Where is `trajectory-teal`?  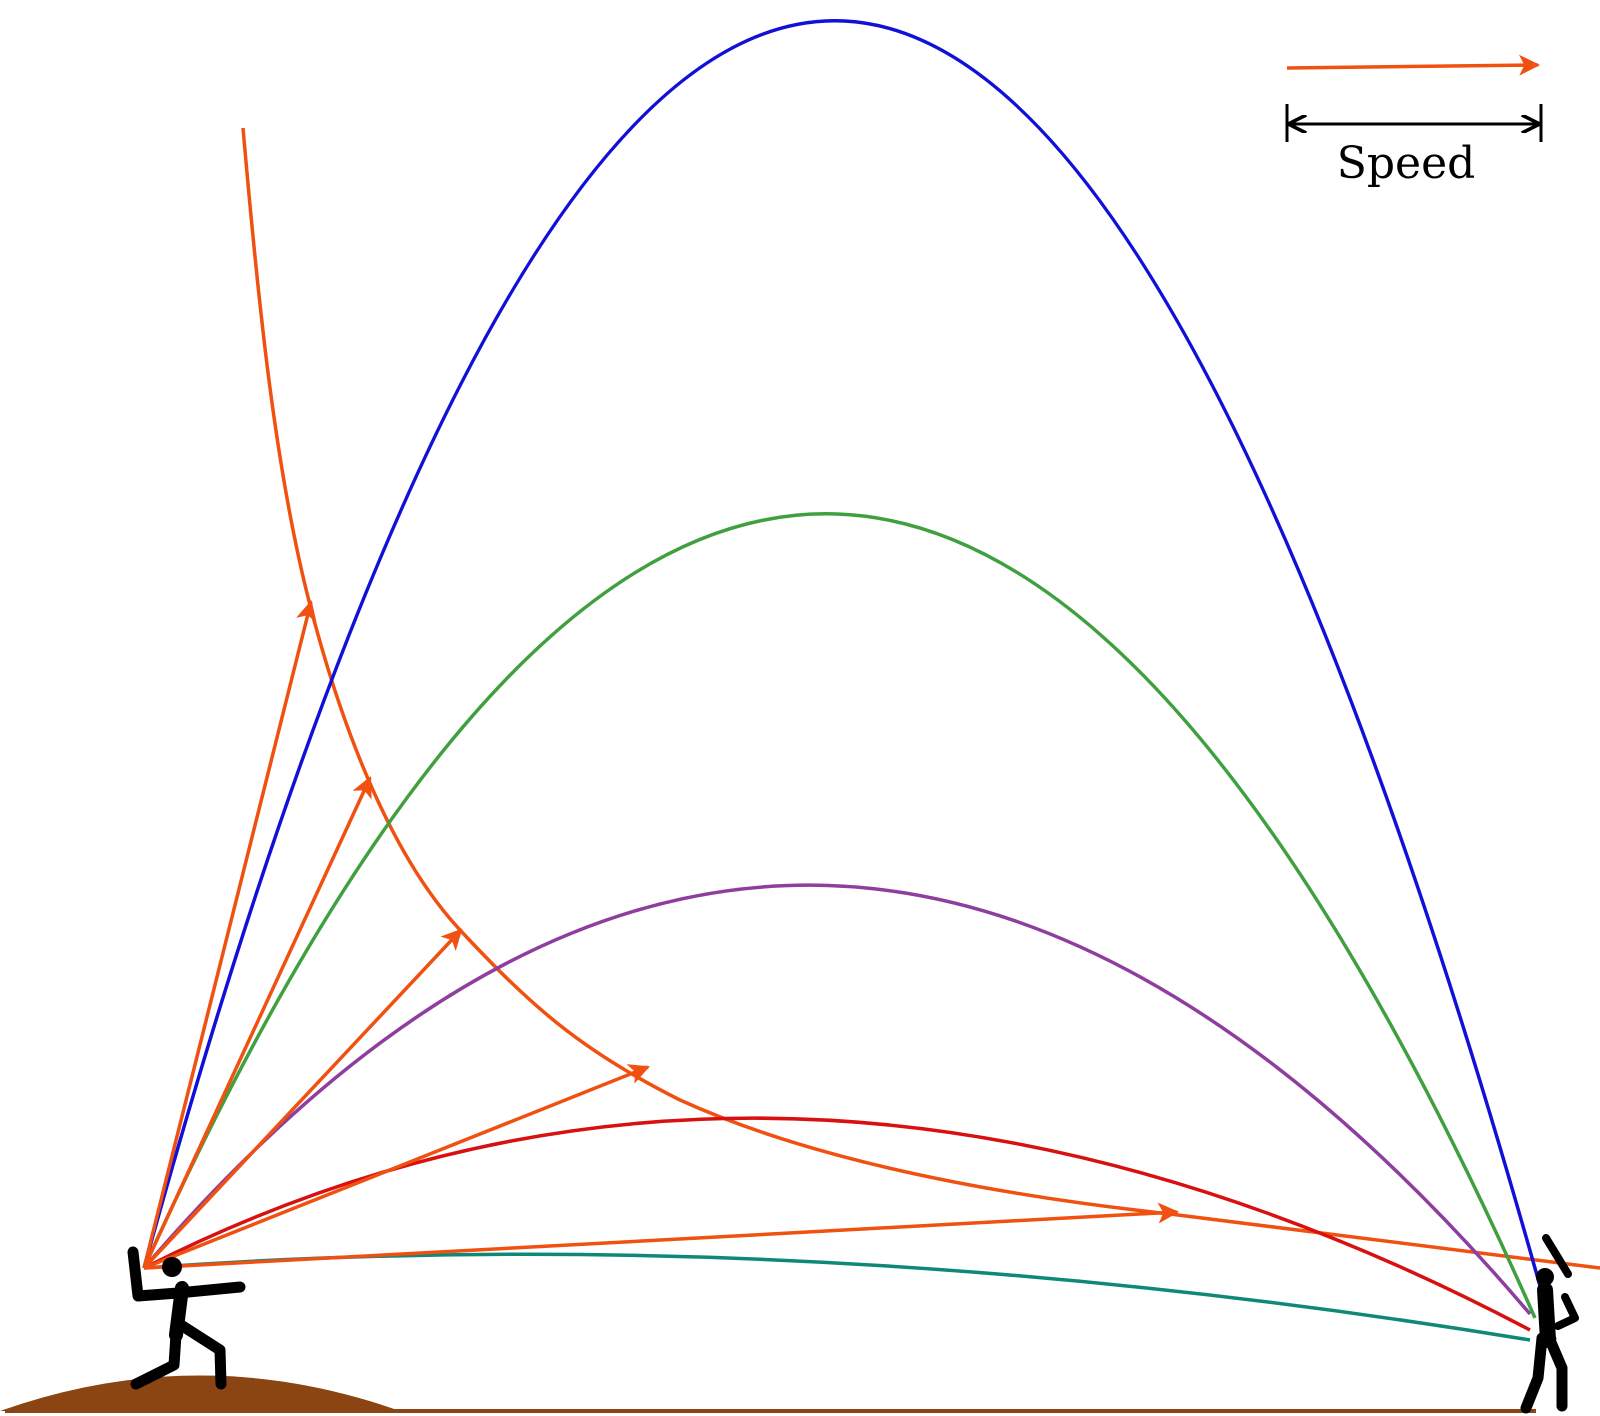
trajectory-teal is located at coordinates (837, 1297).